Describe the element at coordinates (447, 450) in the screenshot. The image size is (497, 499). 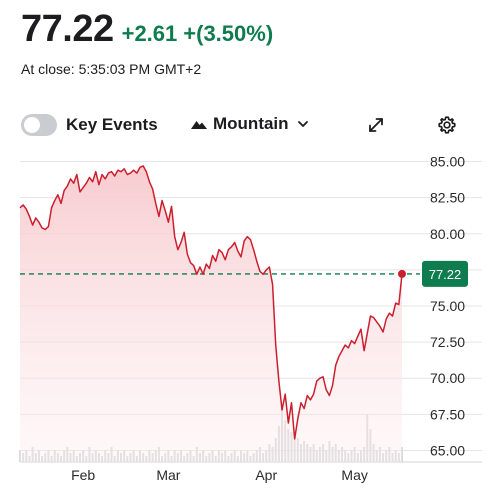
I see `y-tick-label: 65.00` at that location.